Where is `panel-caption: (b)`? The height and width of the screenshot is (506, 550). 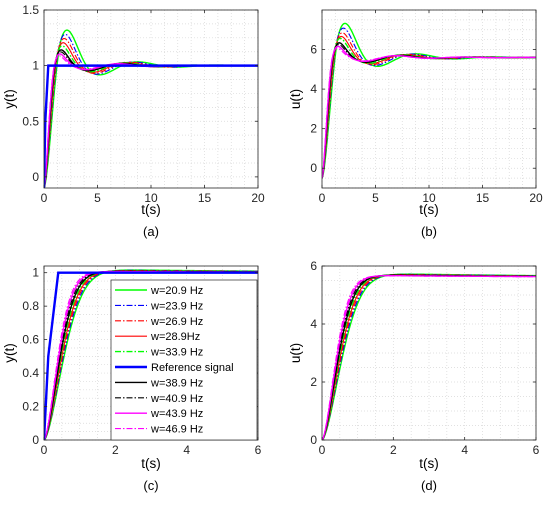
panel-caption: (b) is located at coordinates (429, 231).